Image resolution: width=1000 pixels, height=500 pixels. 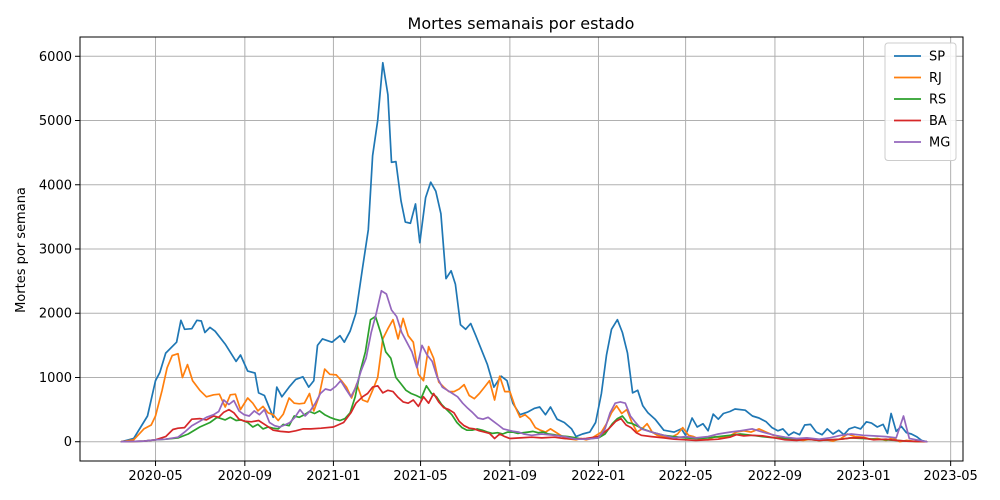 I want to click on legend: SP RJ RS BA MG, so click(x=920, y=101).